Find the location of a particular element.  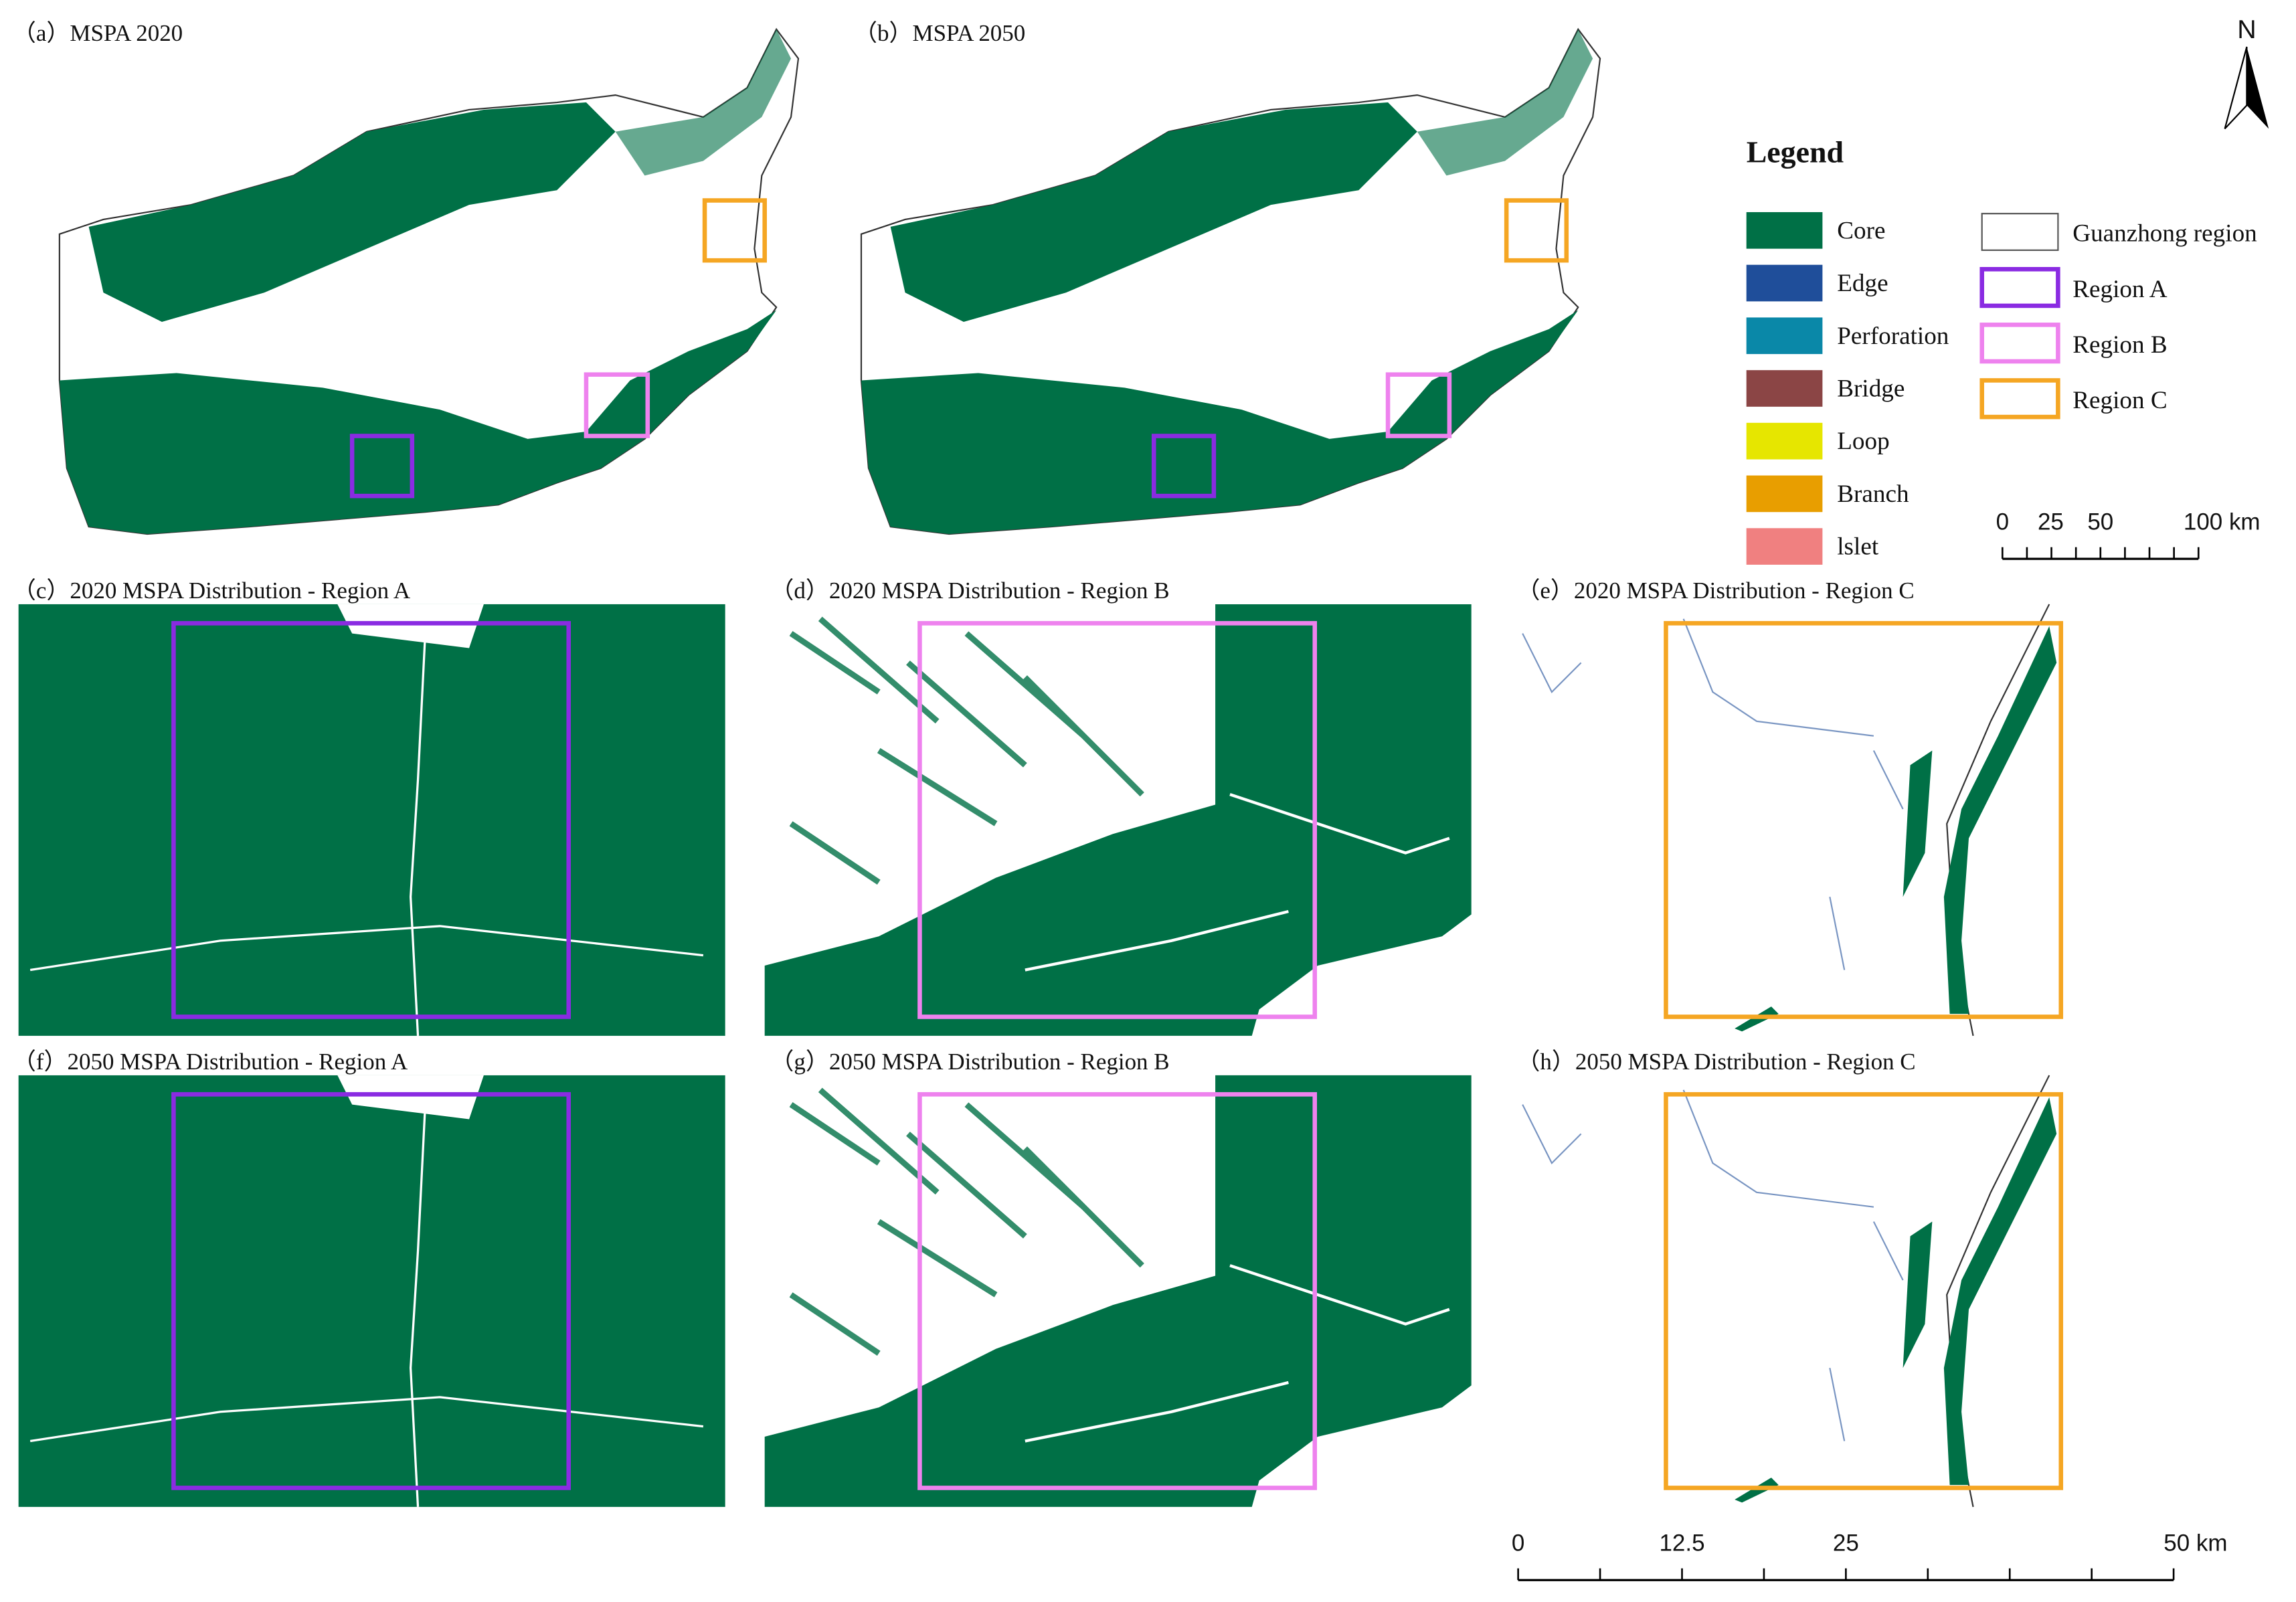

panel-f: （f）2050 MSPA Distribution - Region A is located at coordinates (369, 1278).